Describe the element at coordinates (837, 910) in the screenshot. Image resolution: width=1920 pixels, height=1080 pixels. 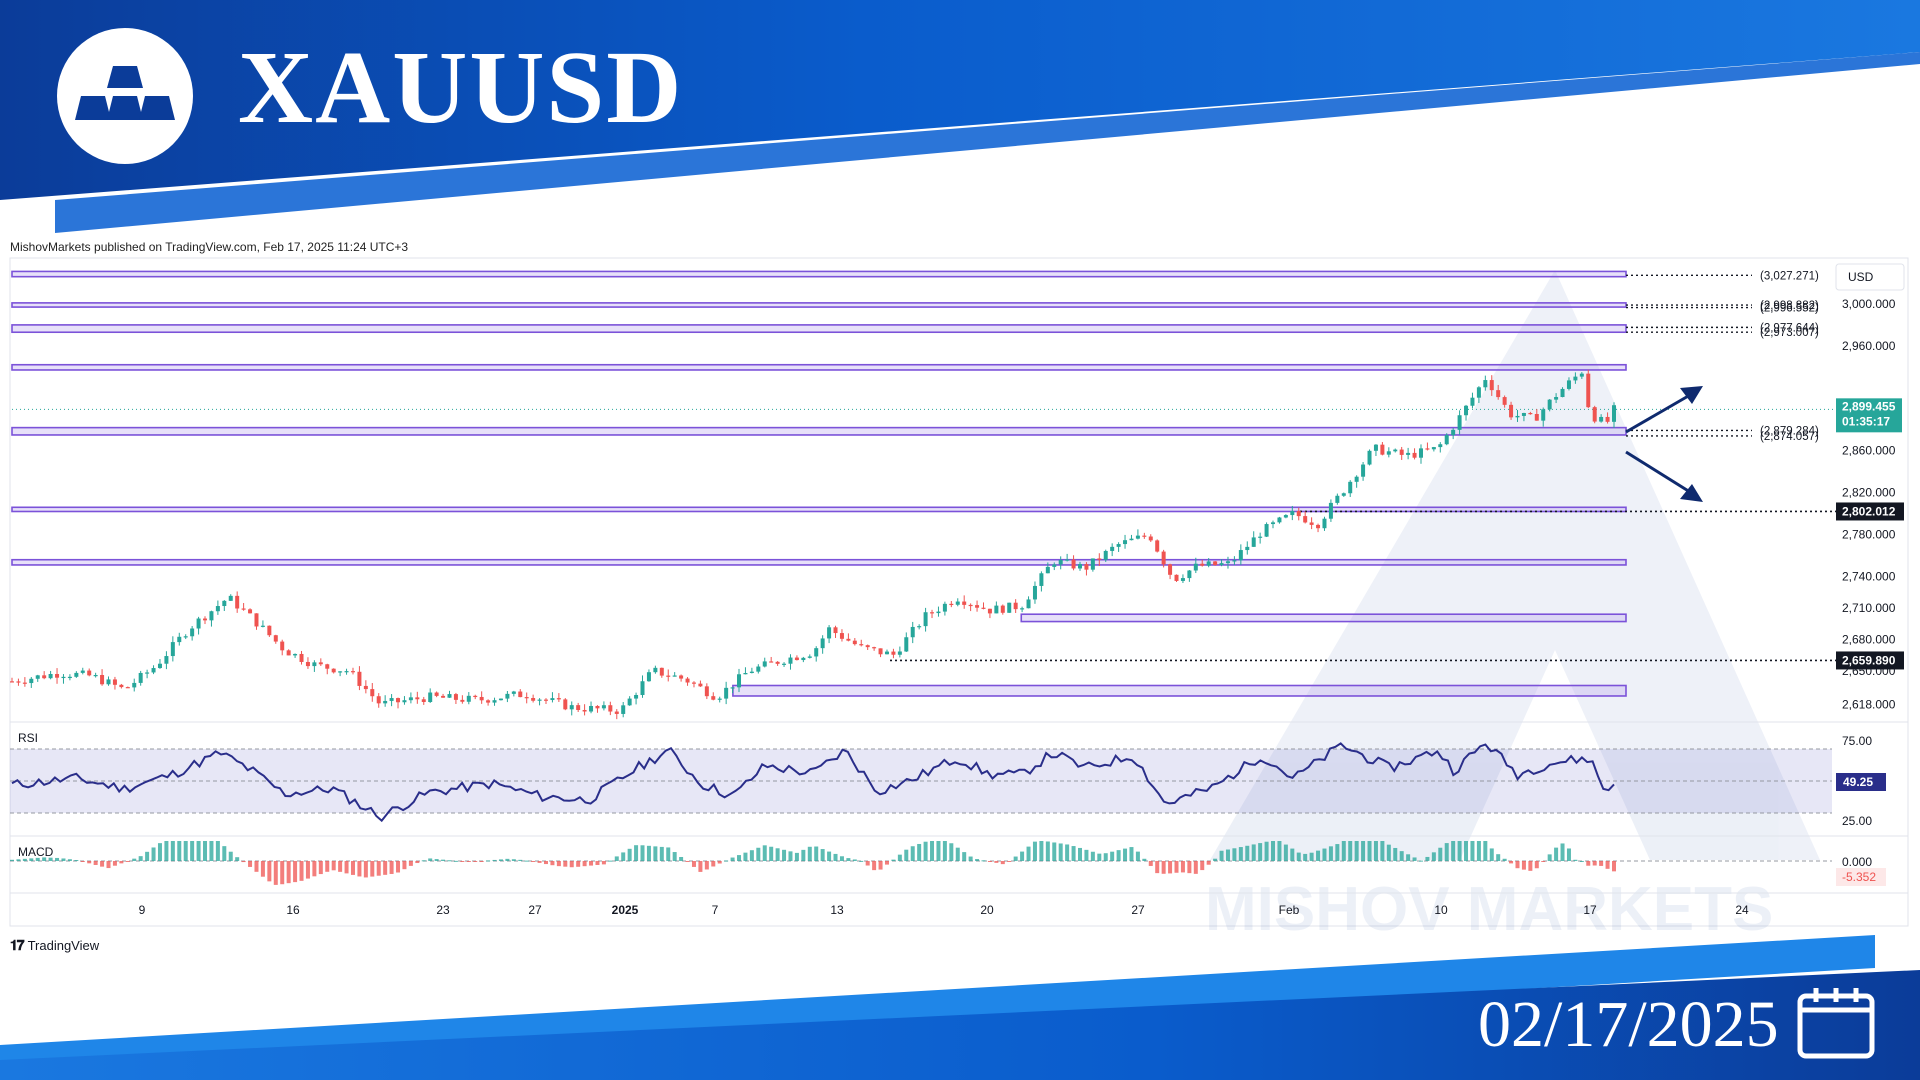
I see `time-tick-6: 13` at that location.